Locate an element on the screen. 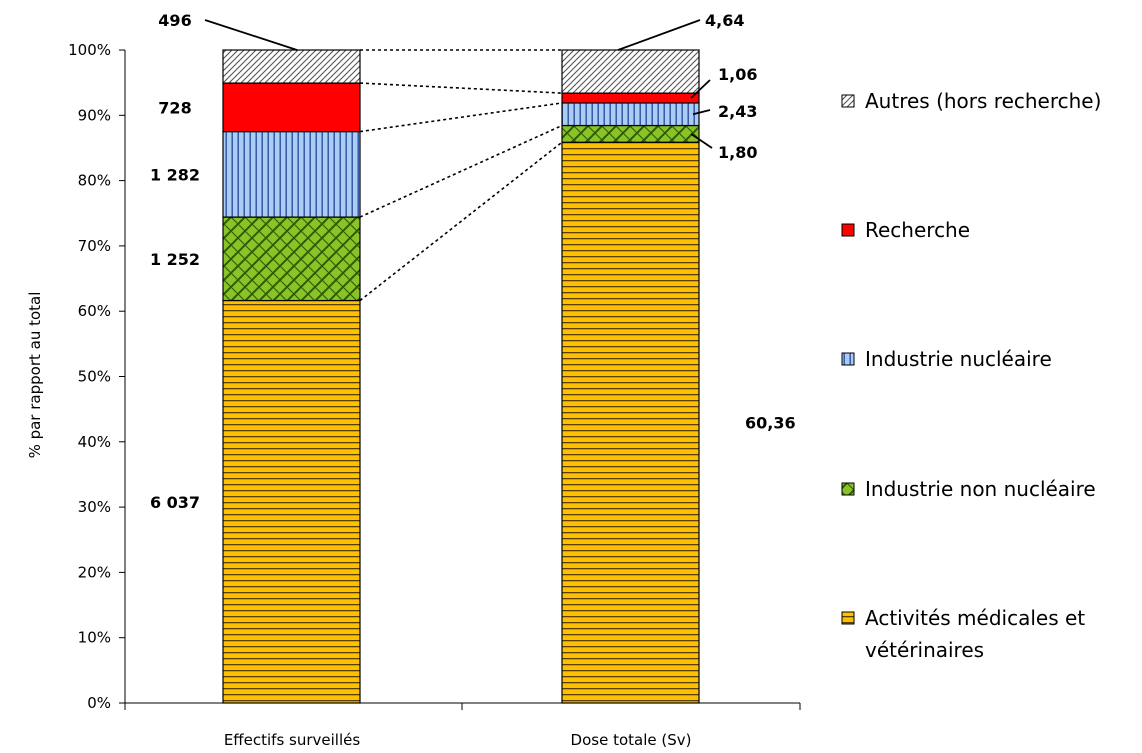  connector-lines is located at coordinates (461, 175).